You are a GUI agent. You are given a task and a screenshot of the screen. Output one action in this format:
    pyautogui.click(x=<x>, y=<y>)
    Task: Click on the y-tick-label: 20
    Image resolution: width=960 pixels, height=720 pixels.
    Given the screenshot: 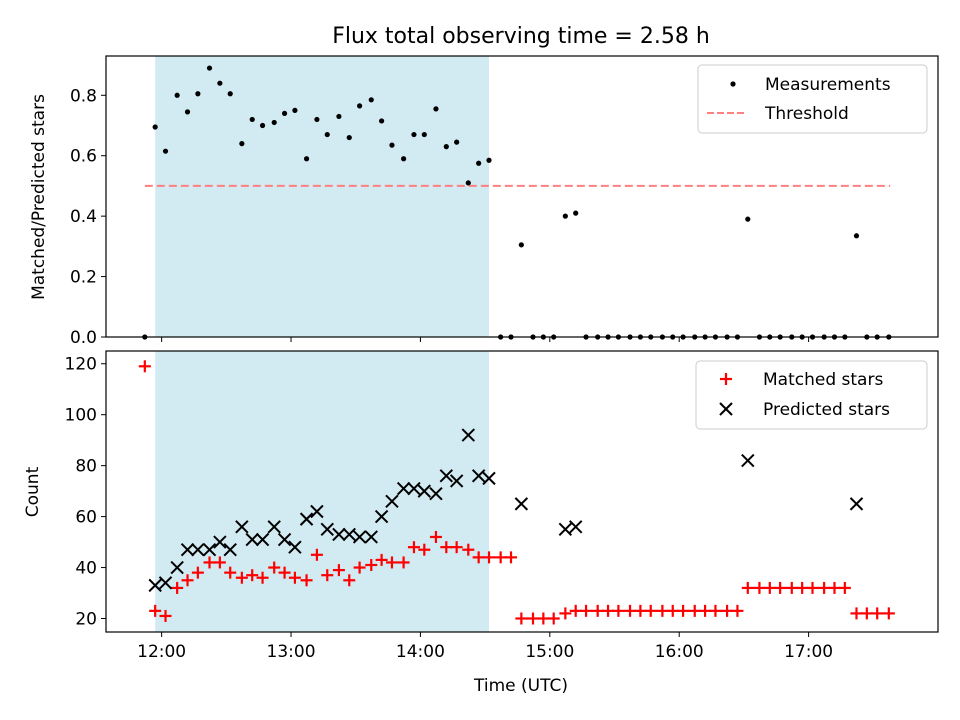 What is the action you would take?
    pyautogui.click(x=86, y=619)
    